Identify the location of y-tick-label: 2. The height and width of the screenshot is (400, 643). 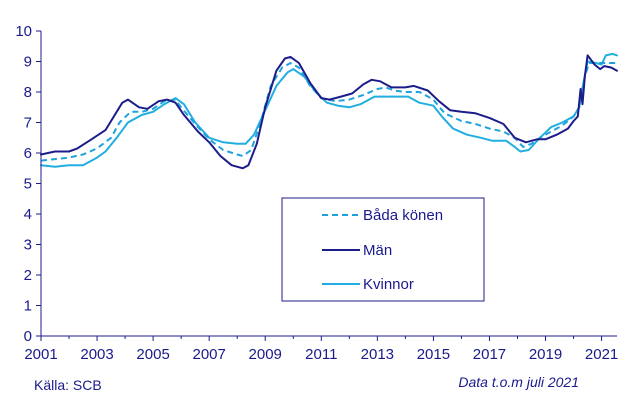
(28, 275).